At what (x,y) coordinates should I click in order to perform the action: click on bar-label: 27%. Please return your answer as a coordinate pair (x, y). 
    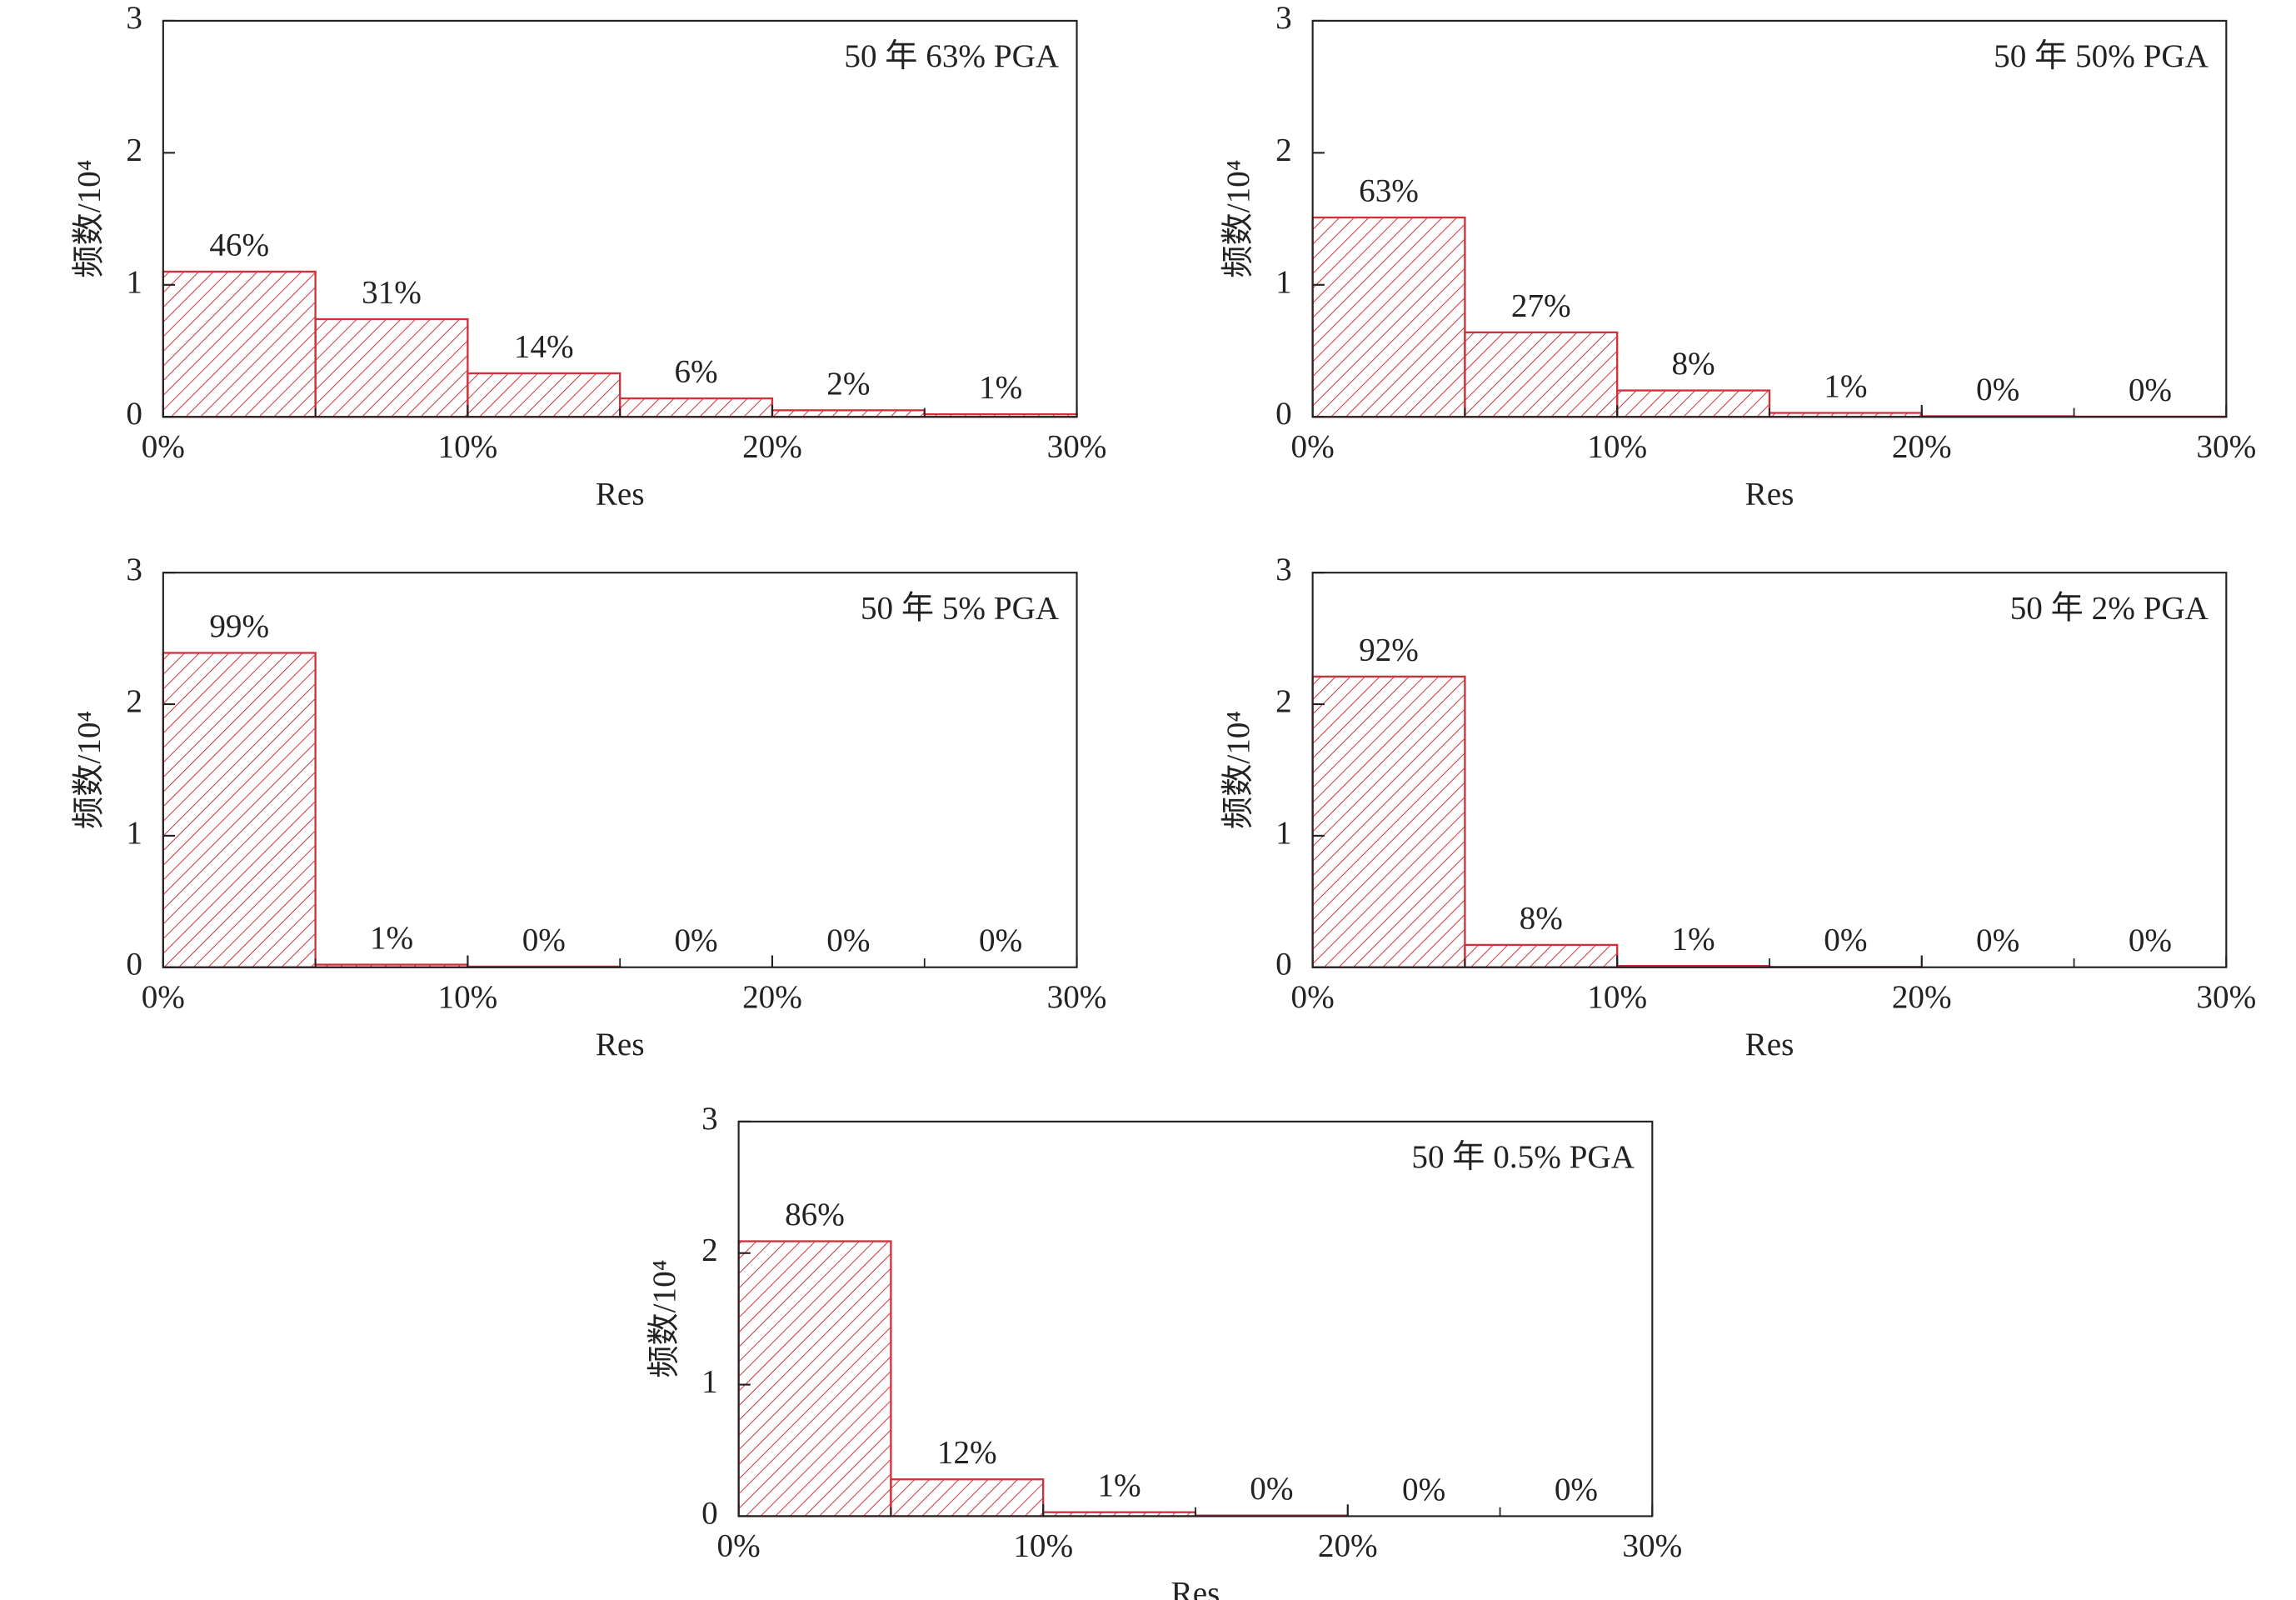
    Looking at the image, I should click on (1541, 305).